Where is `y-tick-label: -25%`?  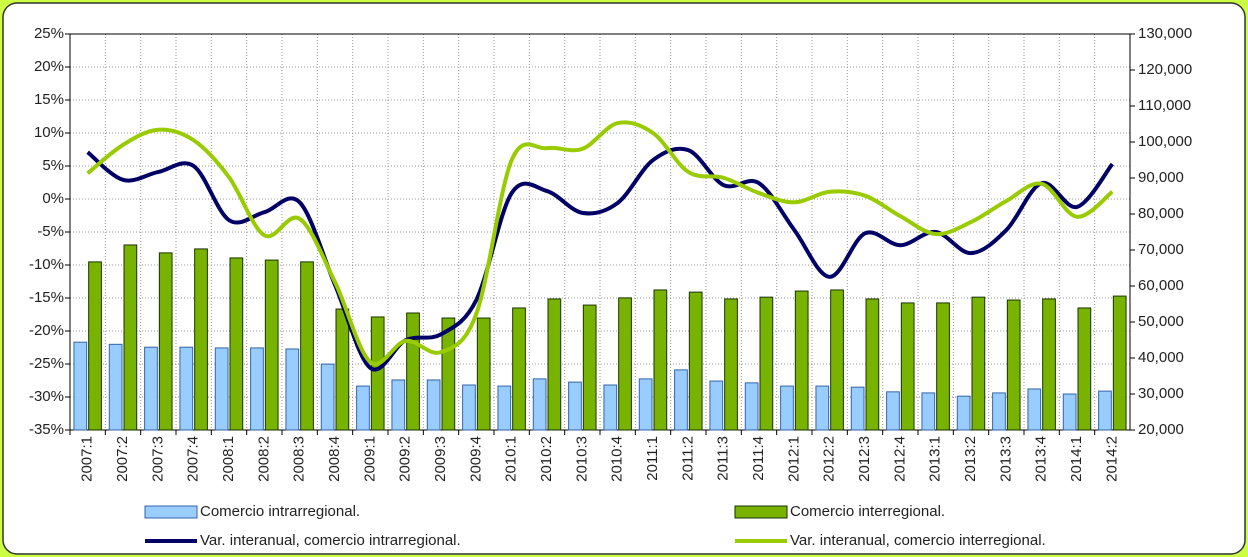
y-tick-label: -25% is located at coordinates (46, 363).